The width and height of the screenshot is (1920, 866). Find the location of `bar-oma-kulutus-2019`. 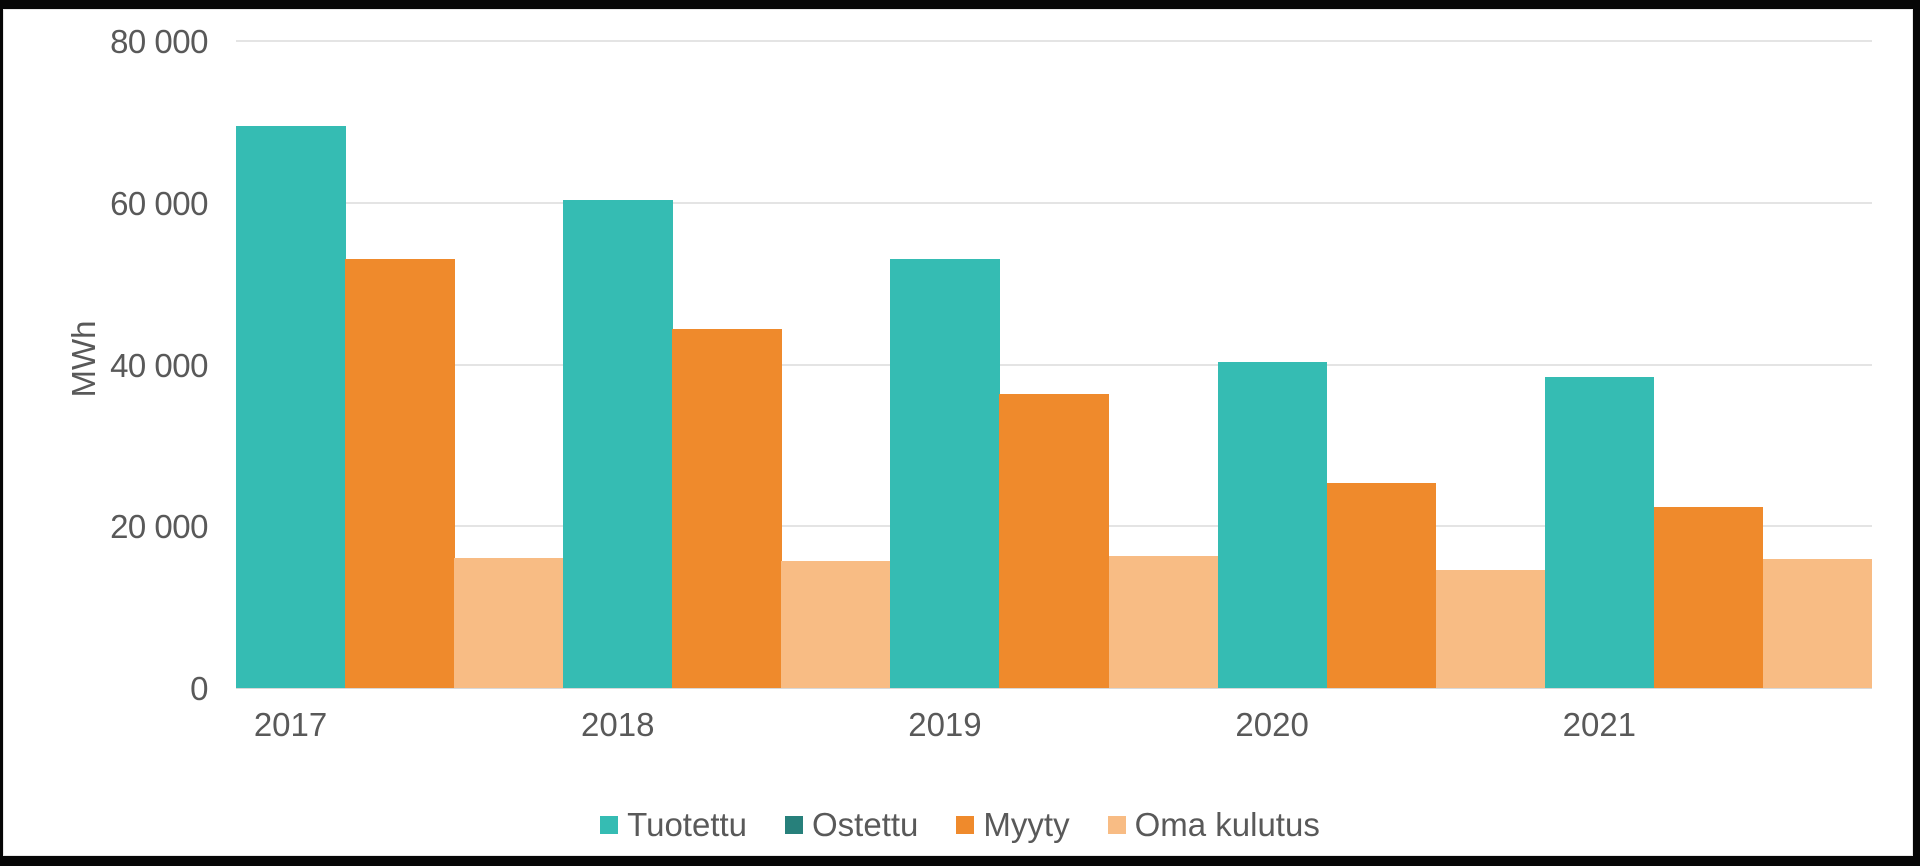

bar-oma-kulutus-2019 is located at coordinates (1163, 622).